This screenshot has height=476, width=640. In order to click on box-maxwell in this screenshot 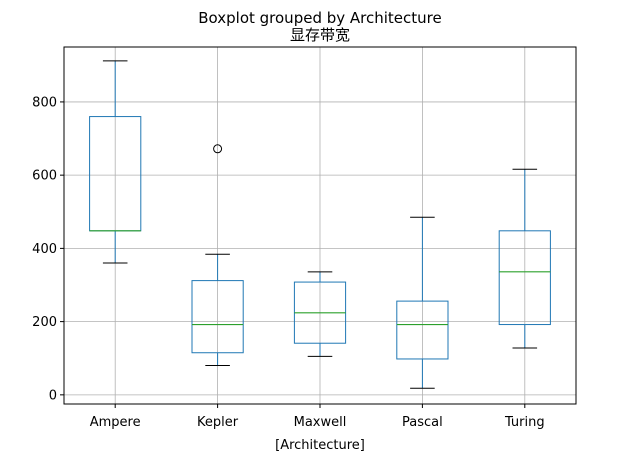, I will do `click(320, 314)`.